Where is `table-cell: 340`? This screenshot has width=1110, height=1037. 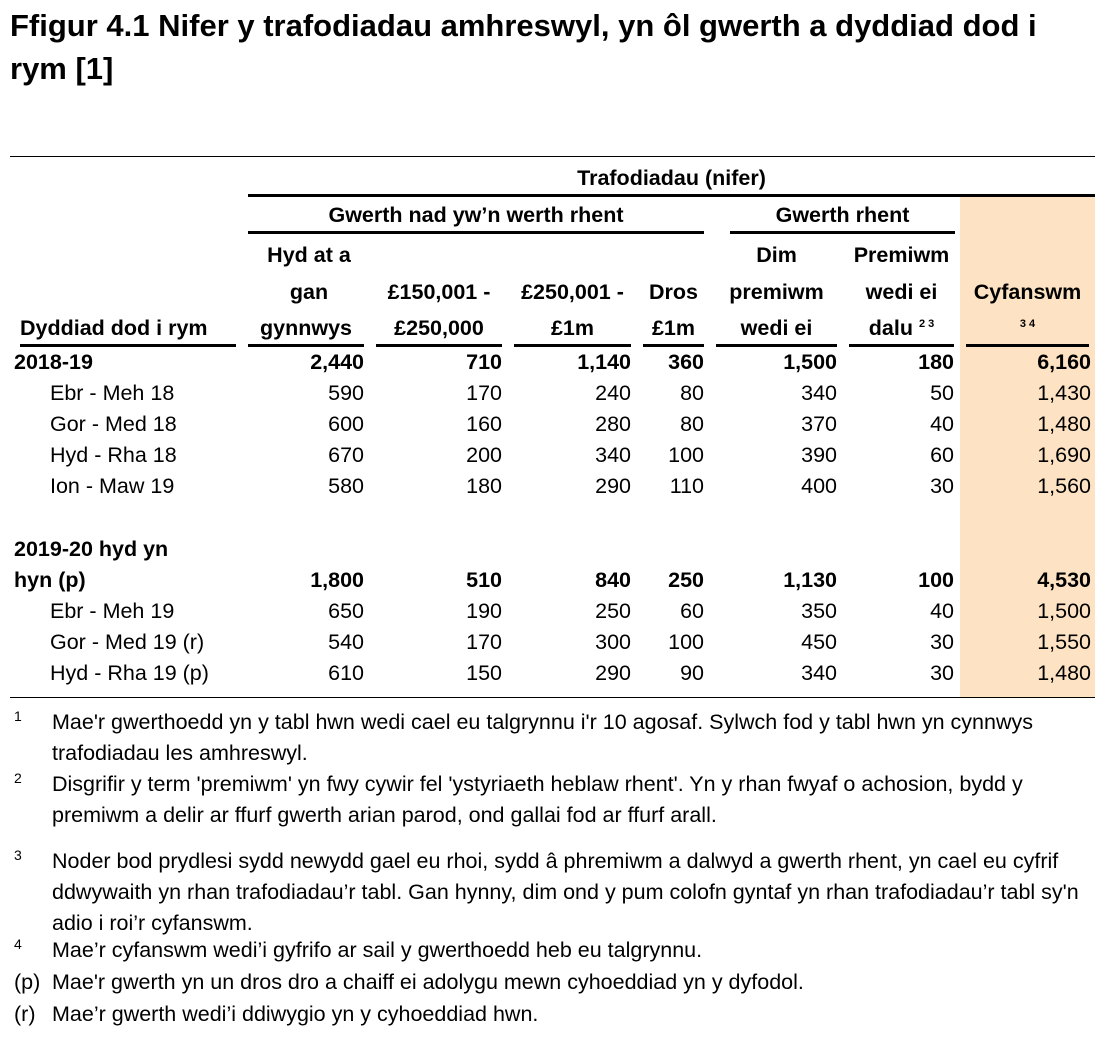 table-cell: 340 is located at coordinates (819, 673).